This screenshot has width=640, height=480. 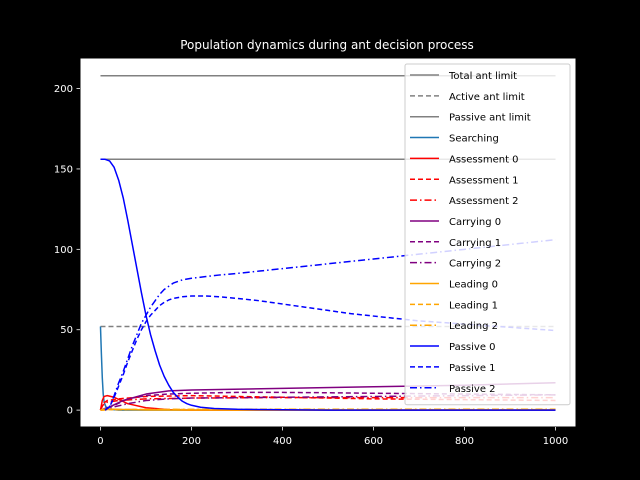 I want to click on x-tick-label: 200, so click(x=191, y=441).